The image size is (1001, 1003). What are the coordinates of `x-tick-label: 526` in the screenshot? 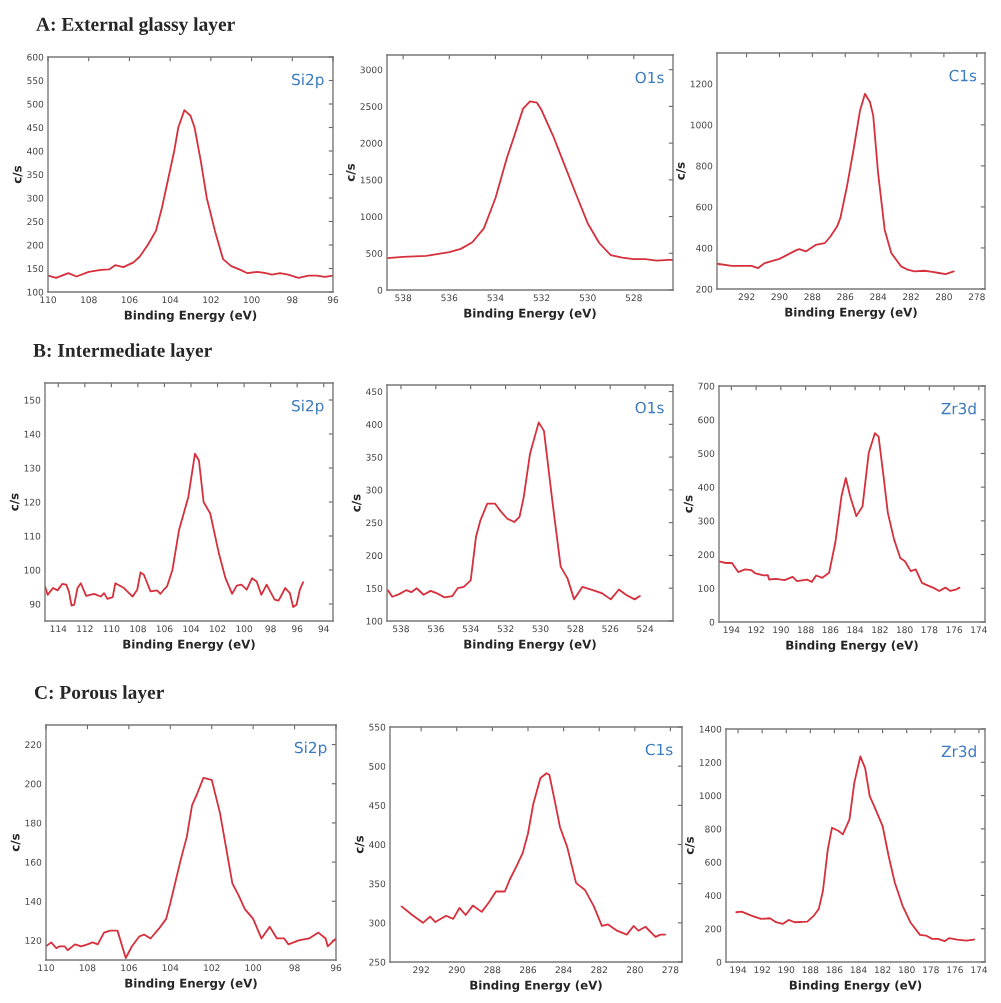 It's located at (610, 629).